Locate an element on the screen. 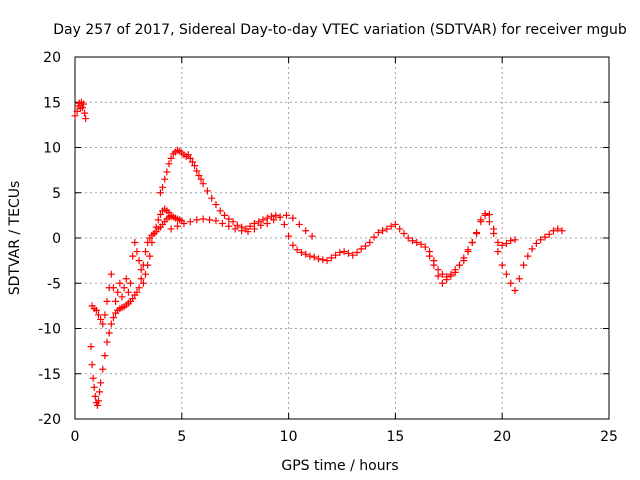  x-tick-label: 20 is located at coordinates (502, 437).